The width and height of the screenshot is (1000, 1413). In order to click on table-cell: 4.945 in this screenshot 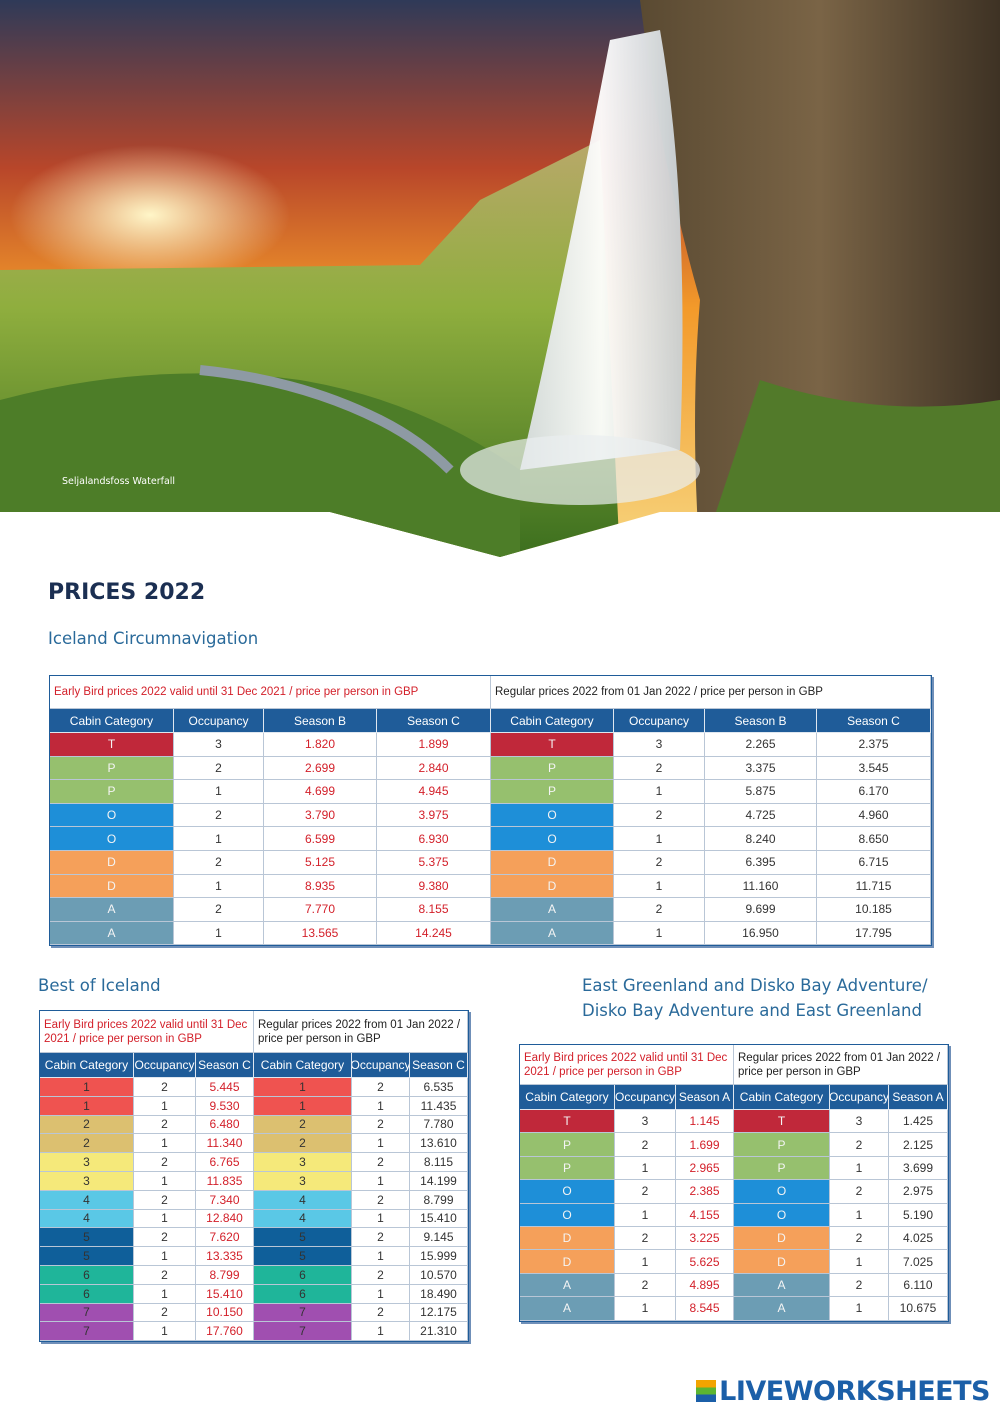, I will do `click(434, 792)`.